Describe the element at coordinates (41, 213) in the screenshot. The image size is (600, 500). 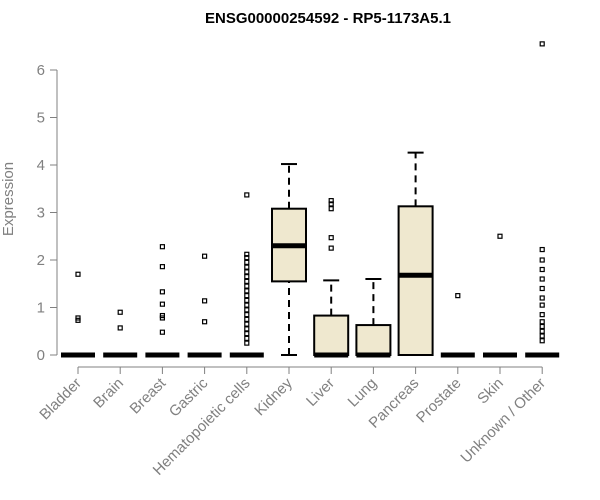
I see `y-tick-label: 3` at that location.